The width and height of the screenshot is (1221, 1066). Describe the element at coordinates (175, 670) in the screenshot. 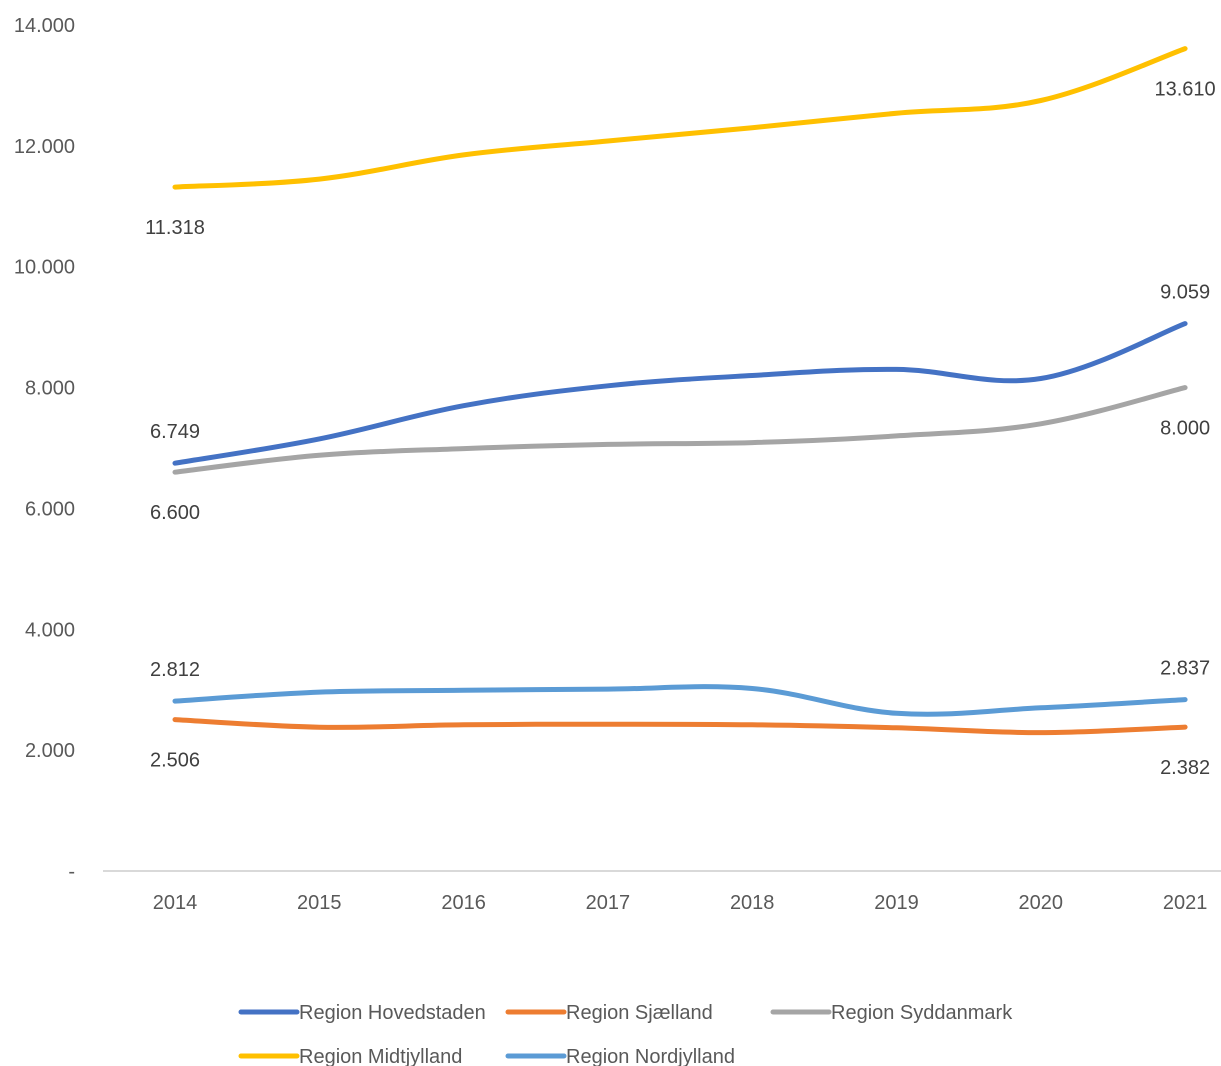

I see `data-label-region-nordjylland: 2.812` at that location.